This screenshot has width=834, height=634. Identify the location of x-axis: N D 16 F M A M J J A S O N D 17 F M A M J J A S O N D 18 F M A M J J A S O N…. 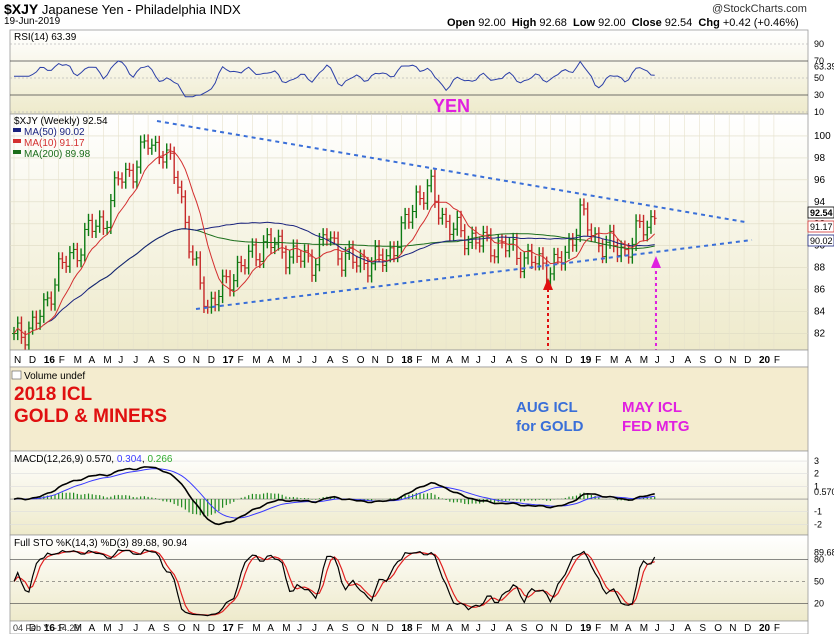
(397, 360).